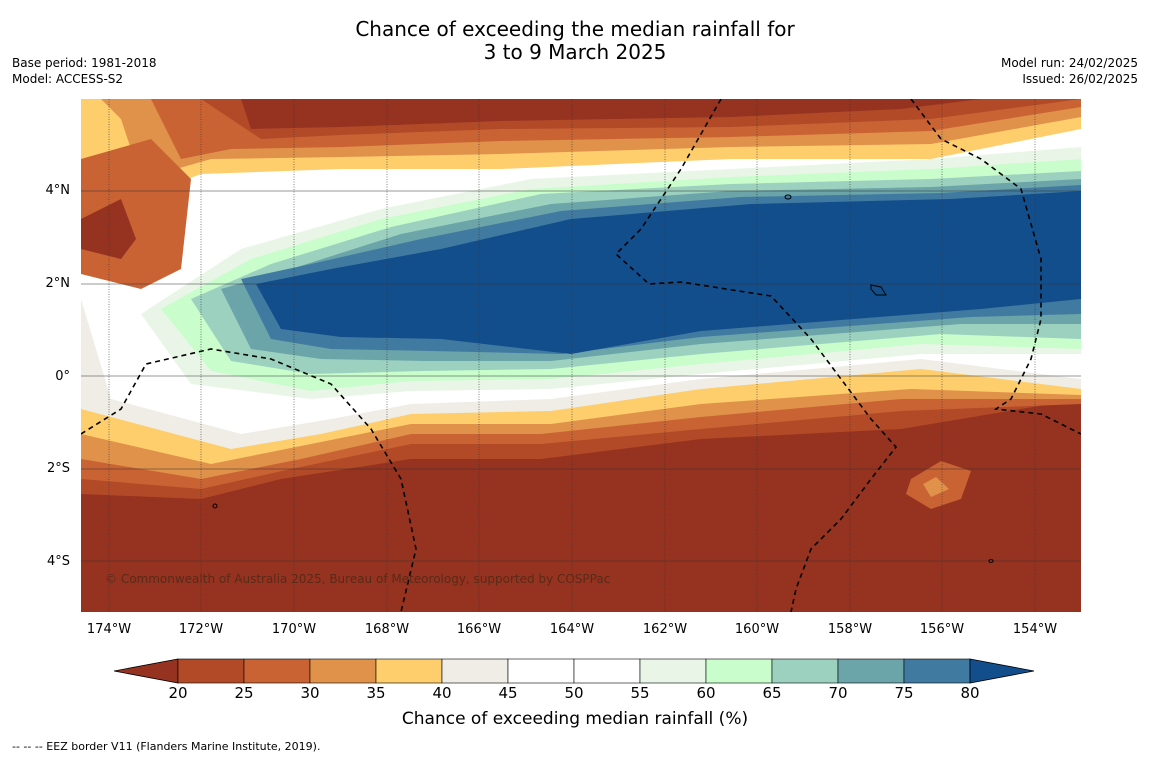  What do you see at coordinates (706, 693) in the screenshot?
I see `colorbar-tick-label: 60` at bounding box center [706, 693].